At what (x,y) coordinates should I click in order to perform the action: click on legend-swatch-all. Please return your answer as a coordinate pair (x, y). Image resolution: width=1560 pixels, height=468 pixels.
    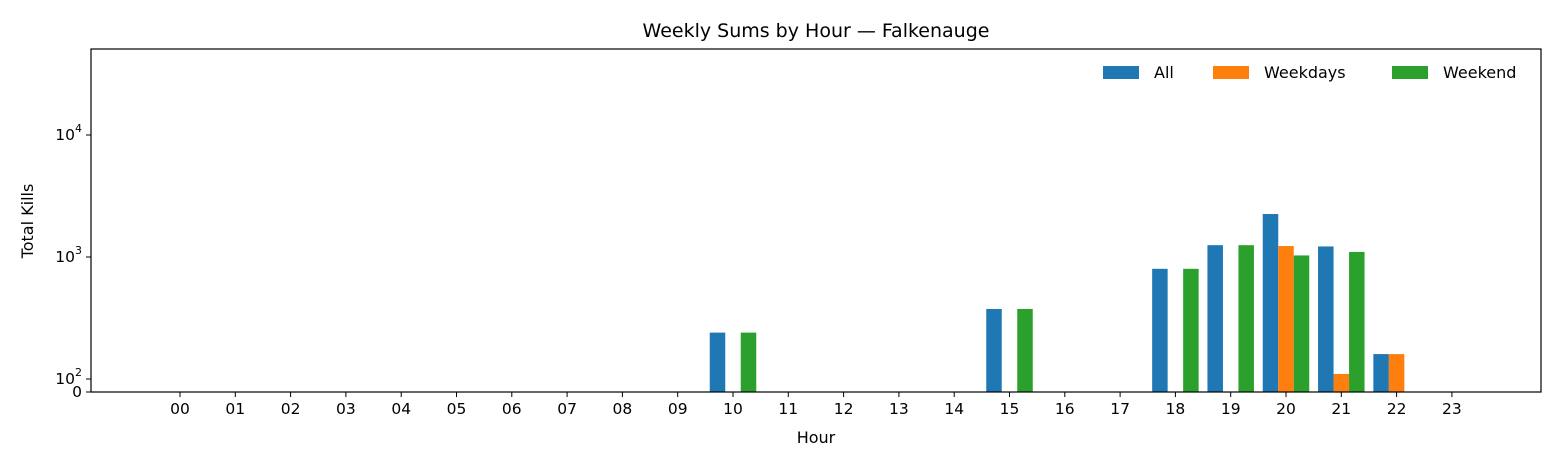
    Looking at the image, I should click on (1121, 72).